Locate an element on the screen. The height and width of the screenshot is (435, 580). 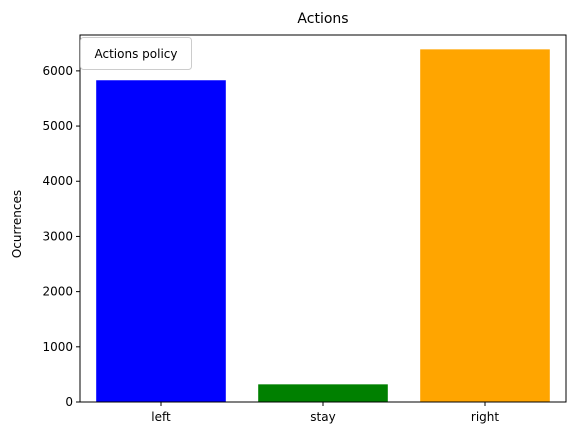
x-ticks-group: left stay right is located at coordinates (325, 413).